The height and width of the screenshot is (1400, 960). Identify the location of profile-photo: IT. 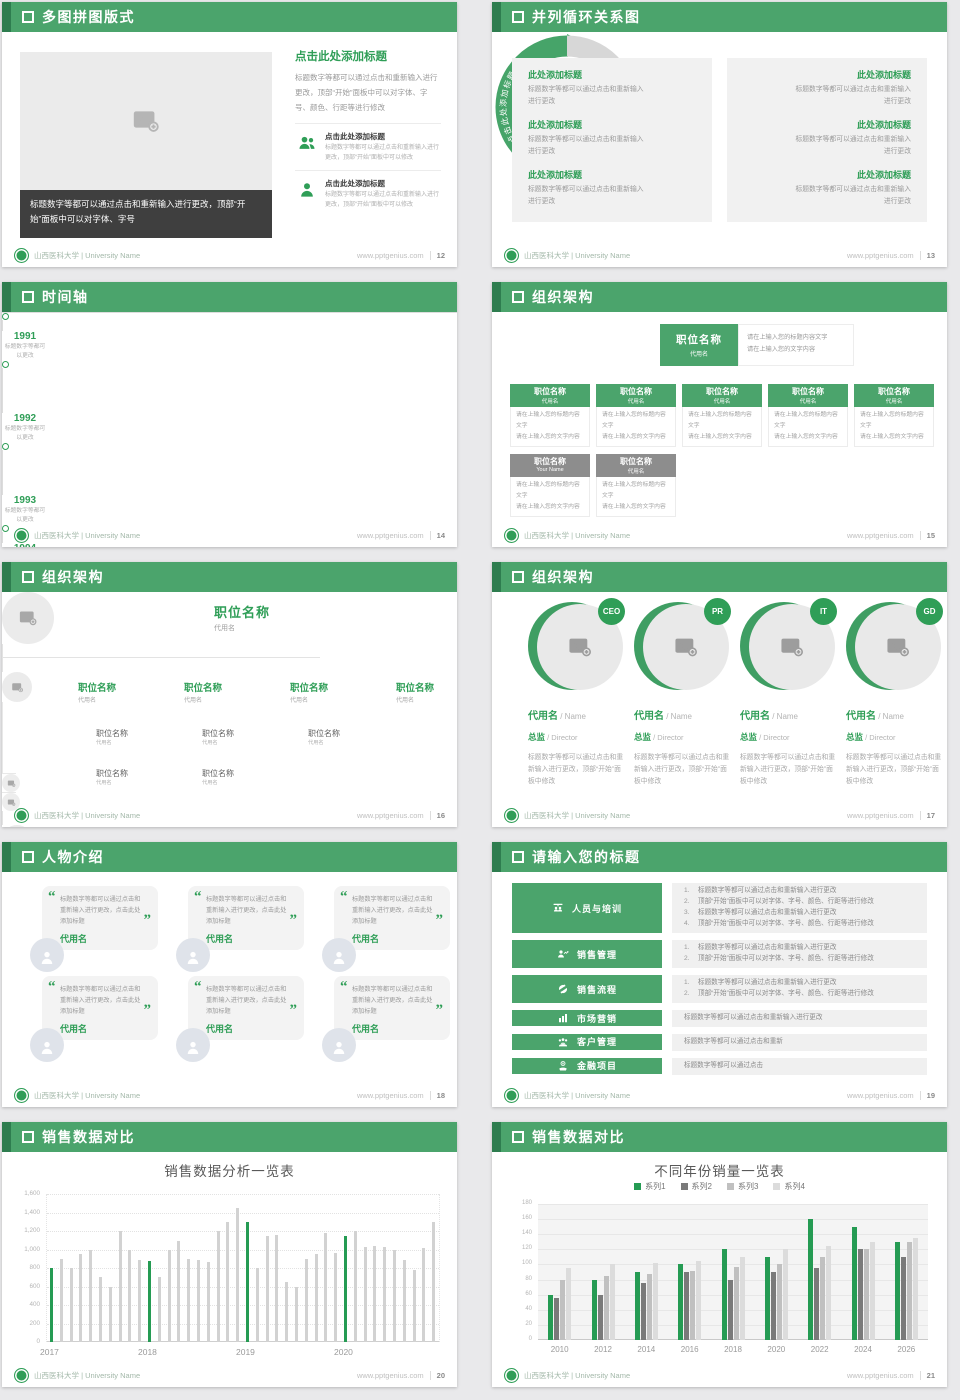
(788, 646).